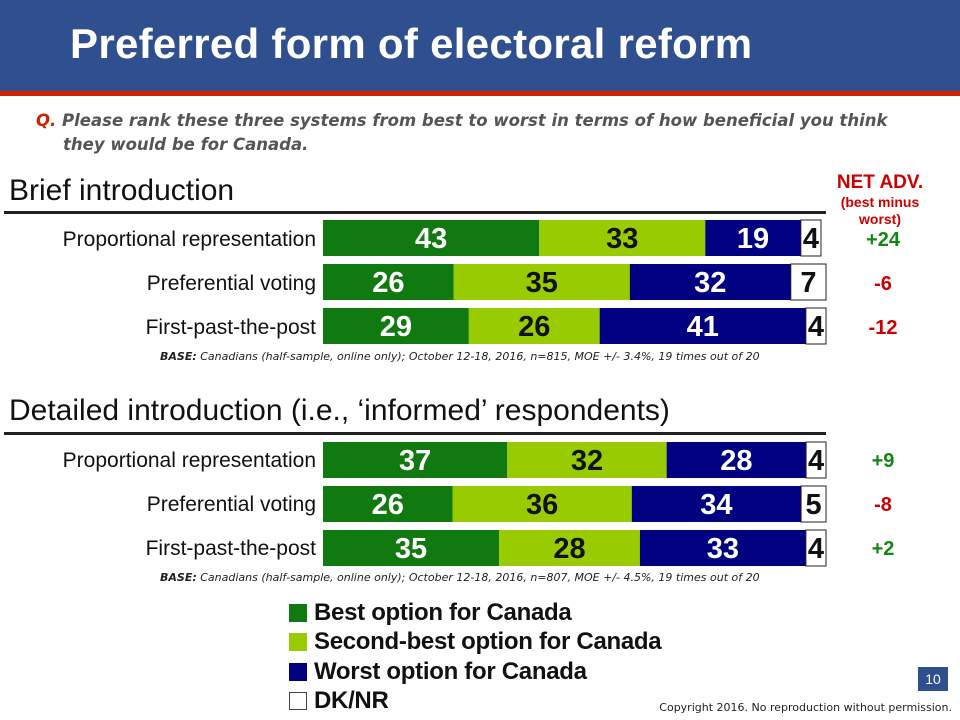 The image size is (960, 720). What do you see at coordinates (351, 701) in the screenshot?
I see `legend-label: DK/NR` at bounding box center [351, 701].